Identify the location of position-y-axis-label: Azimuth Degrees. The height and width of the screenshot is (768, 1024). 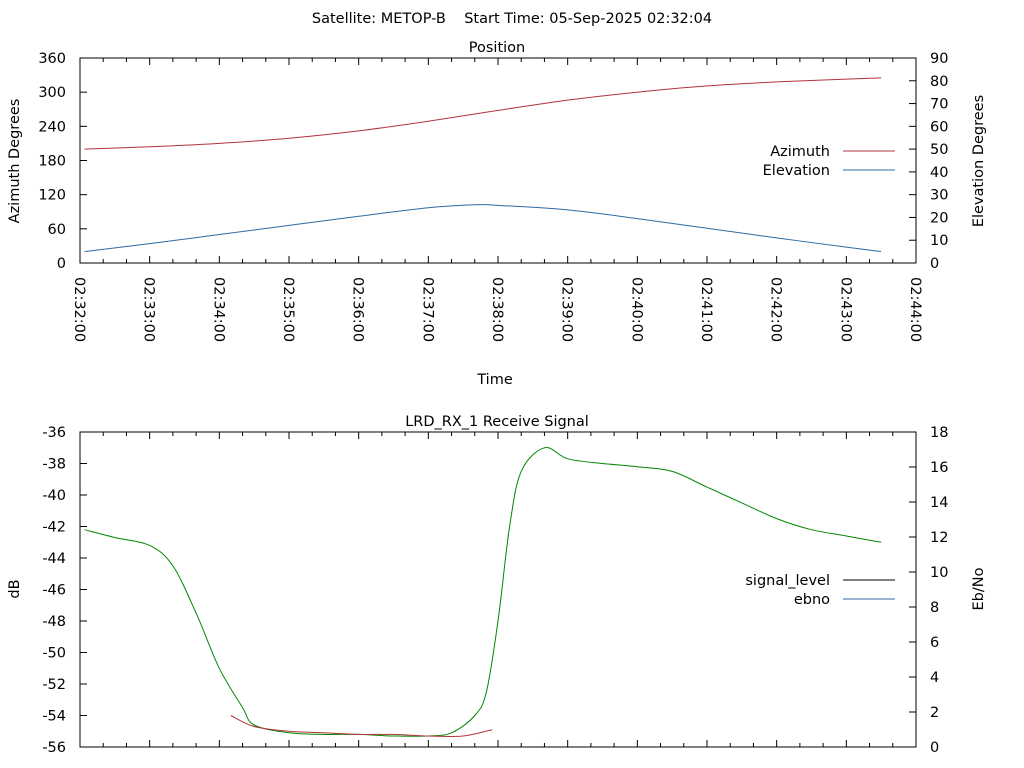
(15, 161).